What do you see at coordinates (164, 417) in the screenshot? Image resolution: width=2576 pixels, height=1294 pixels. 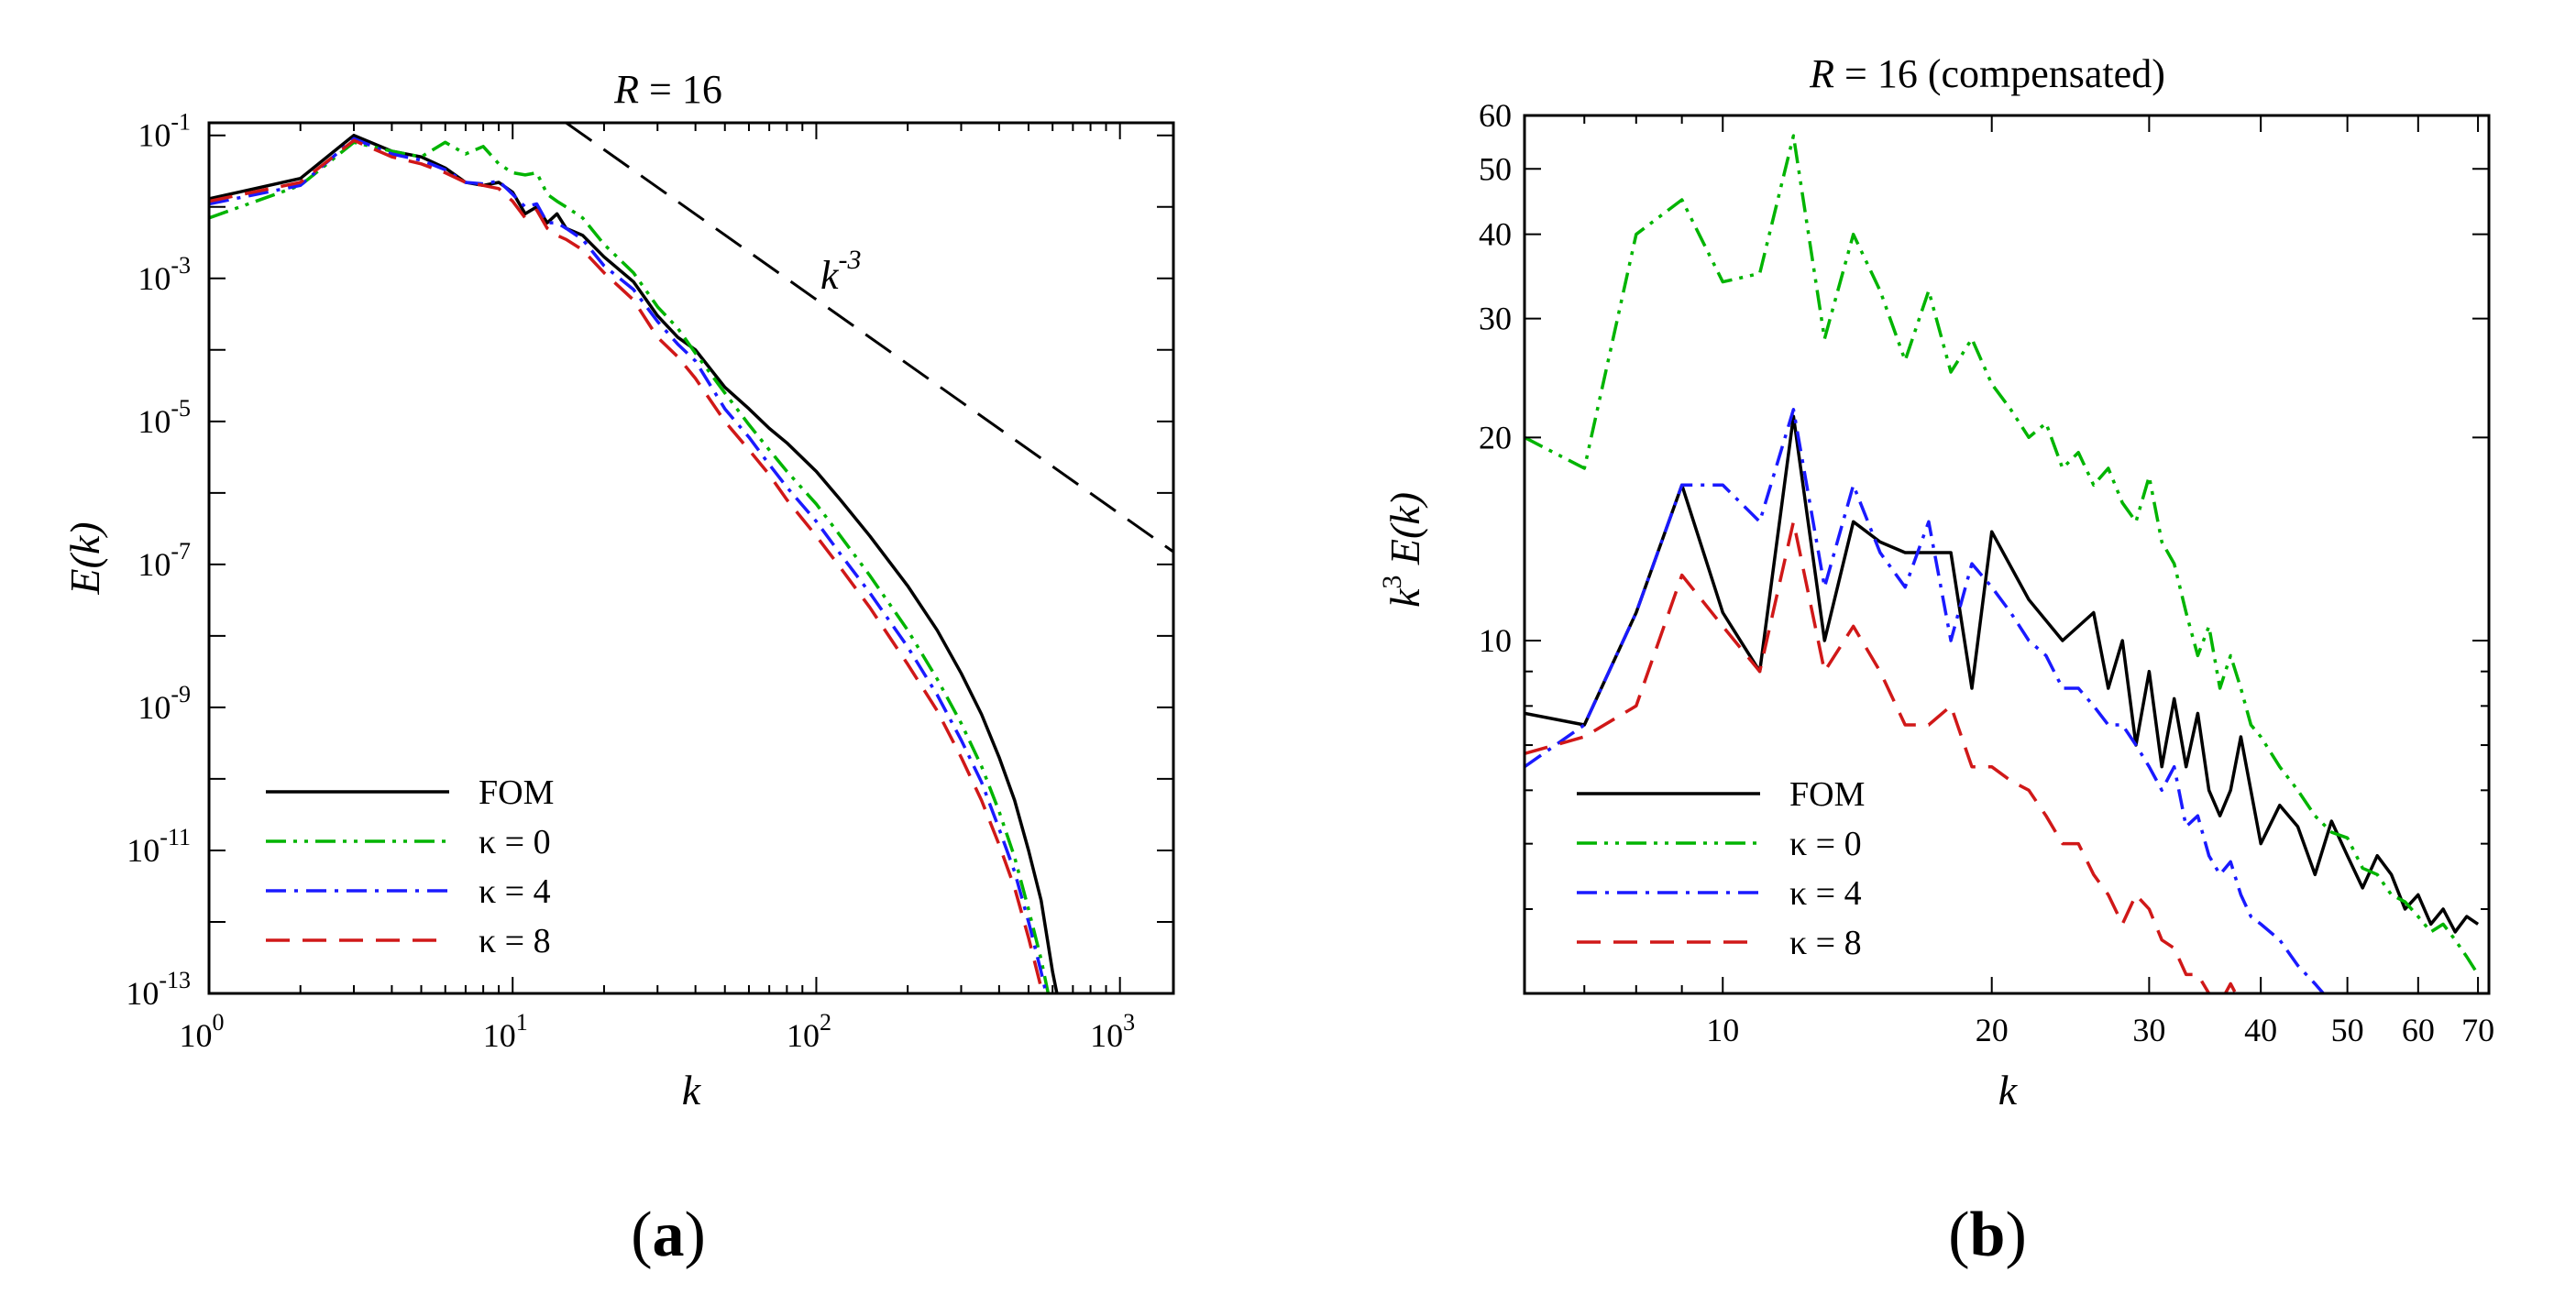 I see `panel-a-y-tick-label: 10⁻⁵` at bounding box center [164, 417].